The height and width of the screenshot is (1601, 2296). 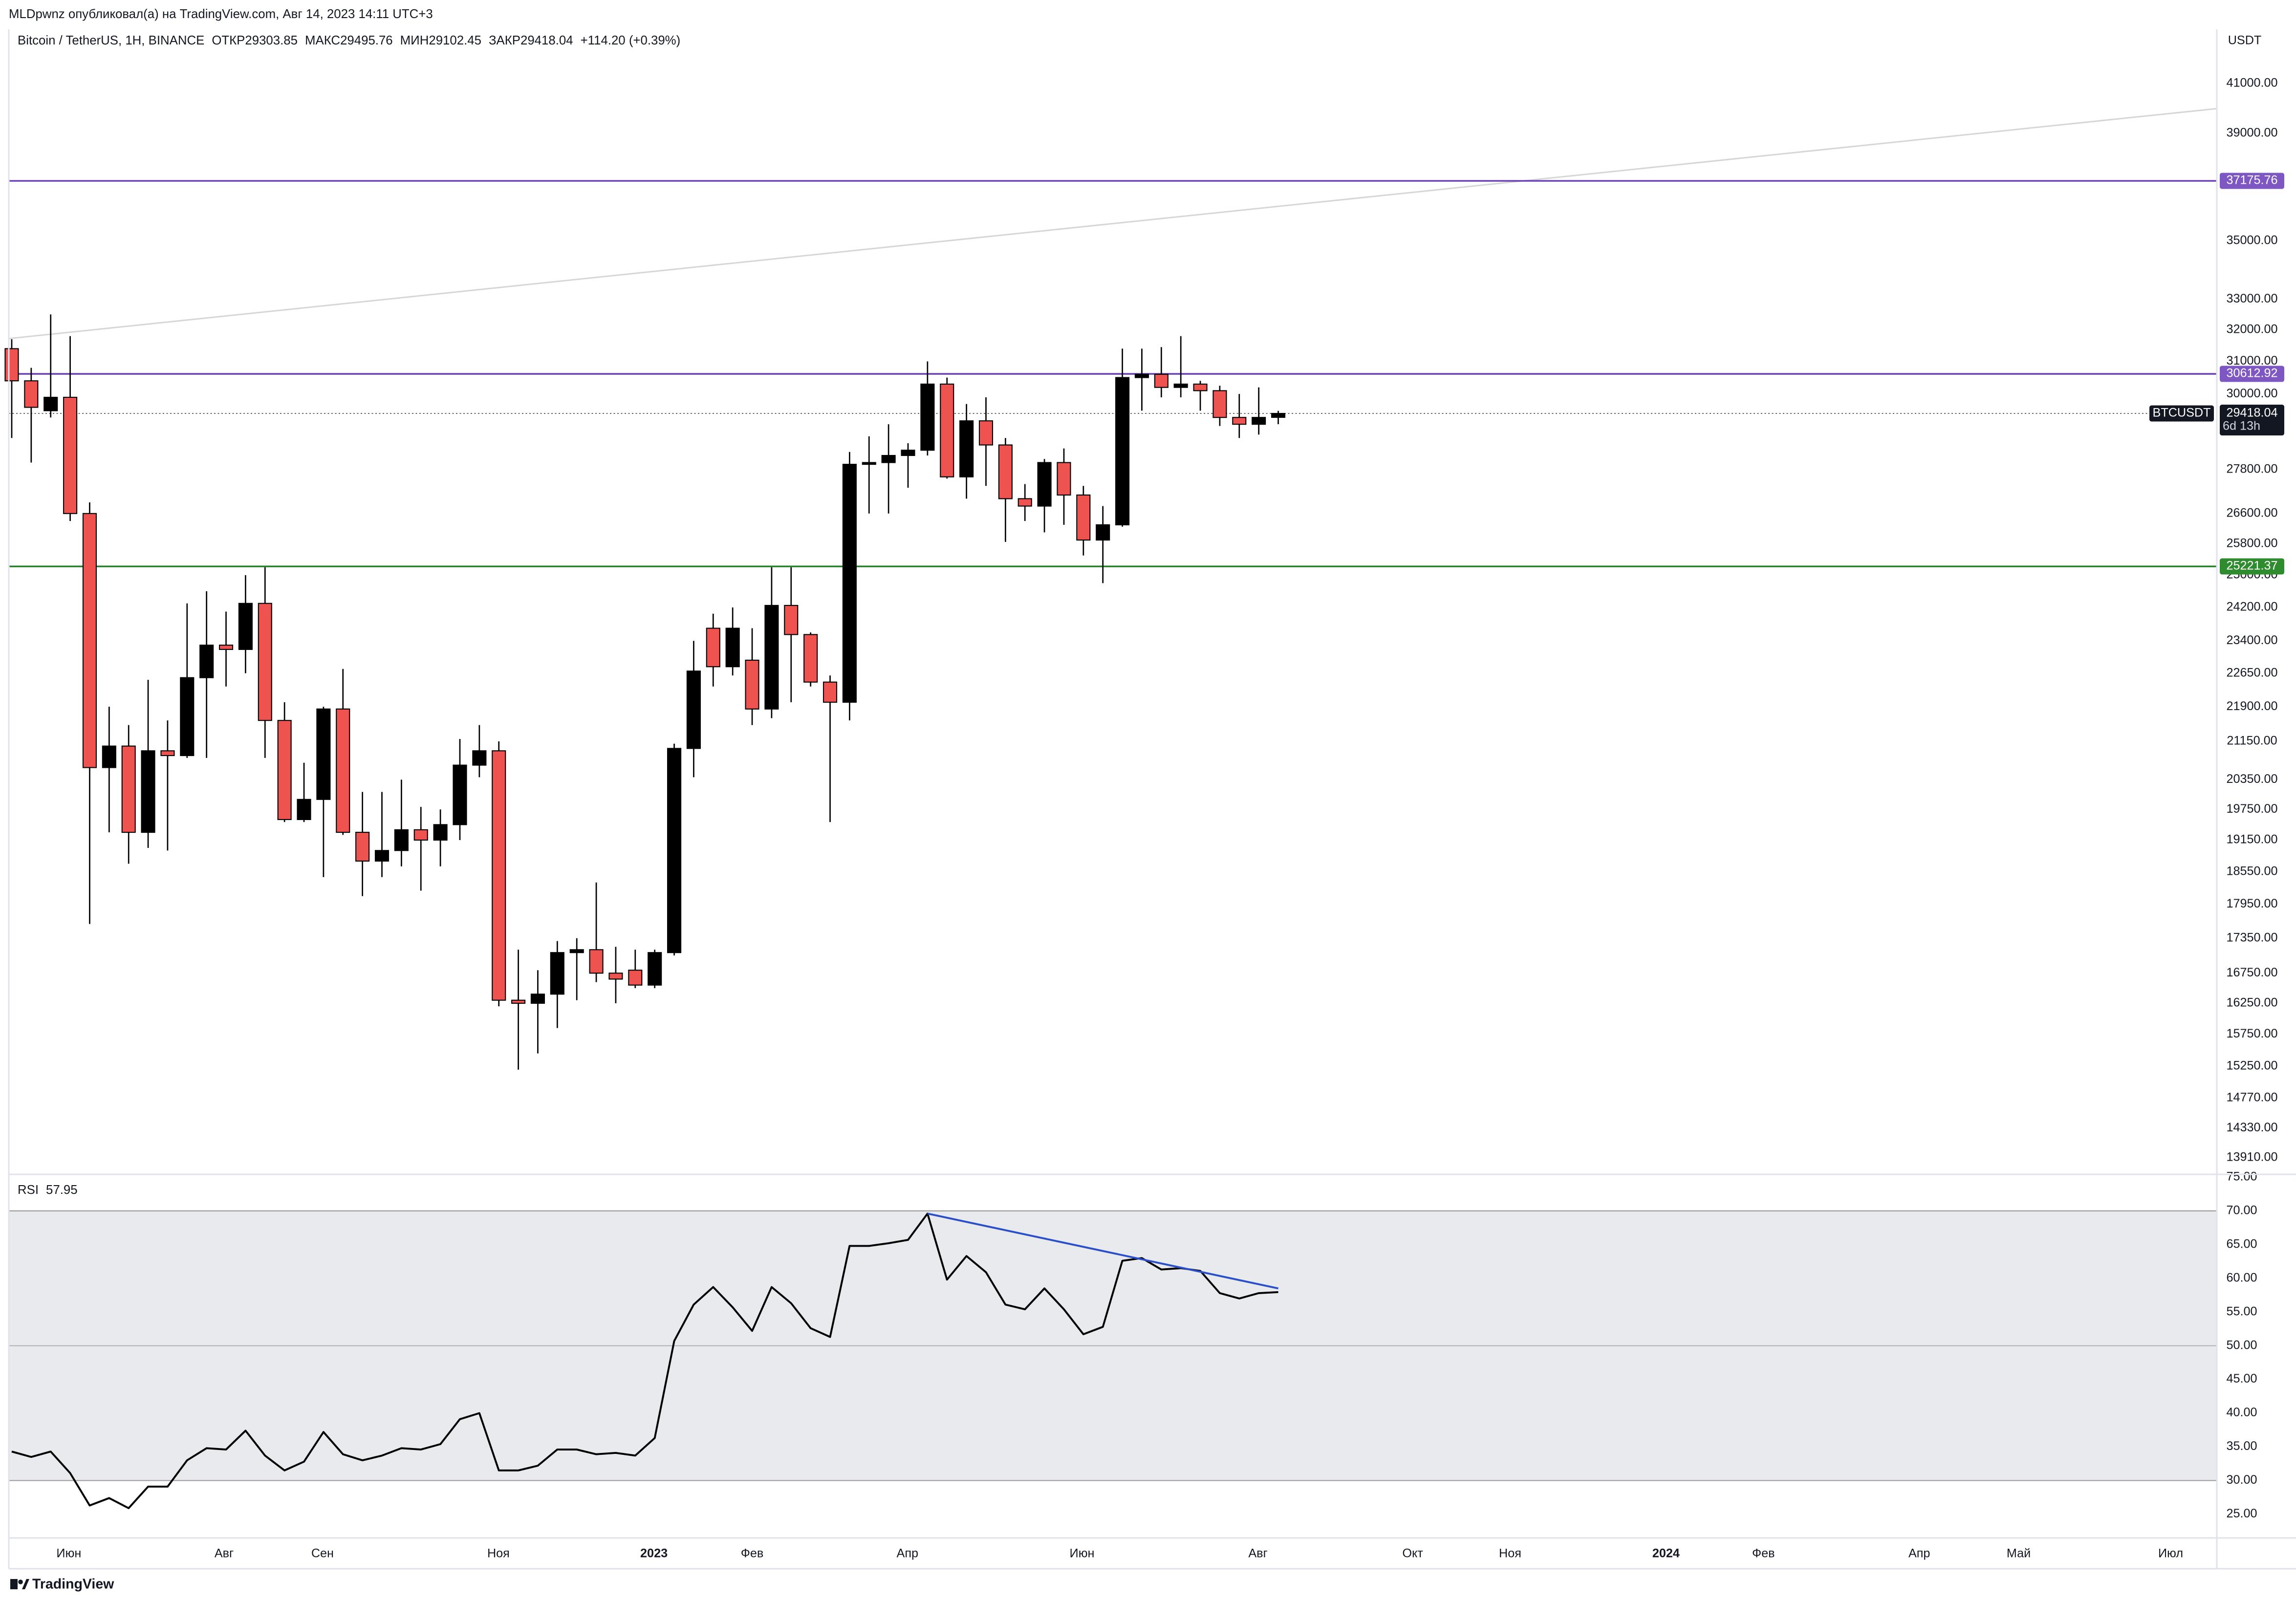 I want to click on close-value: 29418.04, so click(x=546, y=40).